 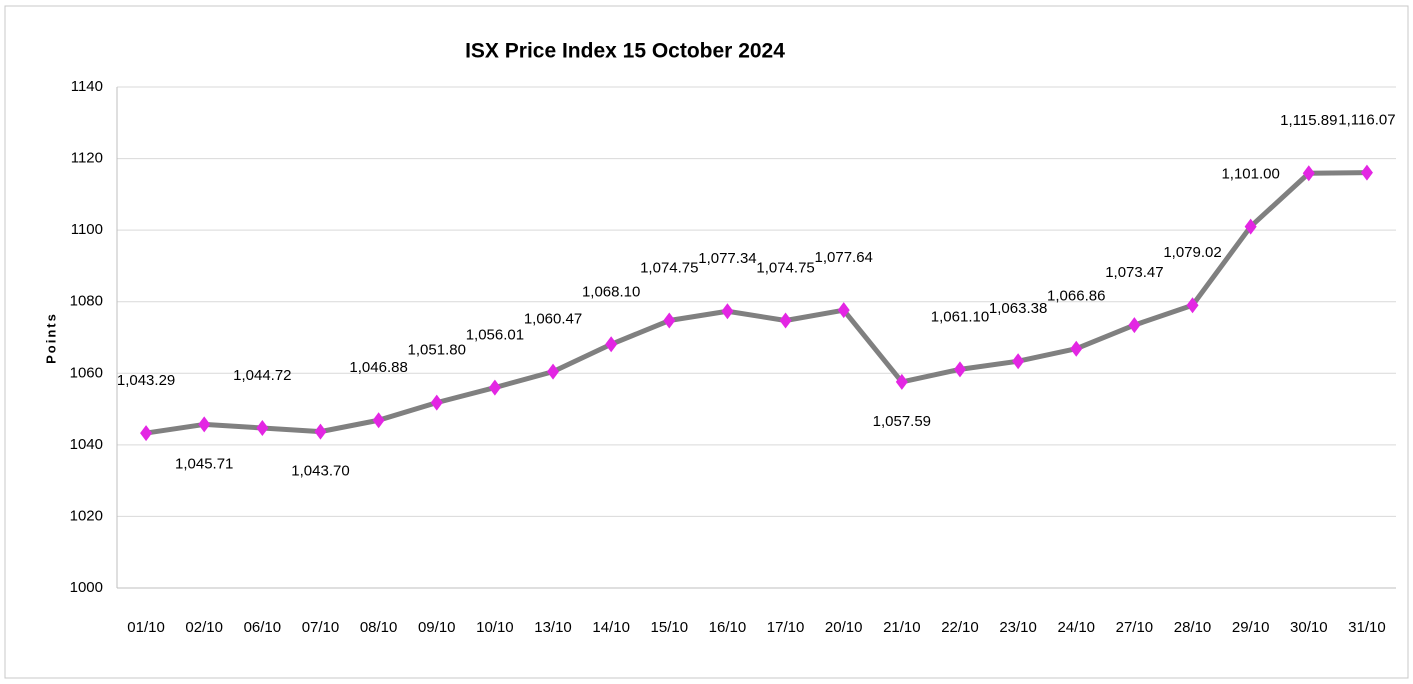 I want to click on y-tick-label: 1060, so click(x=86, y=372).